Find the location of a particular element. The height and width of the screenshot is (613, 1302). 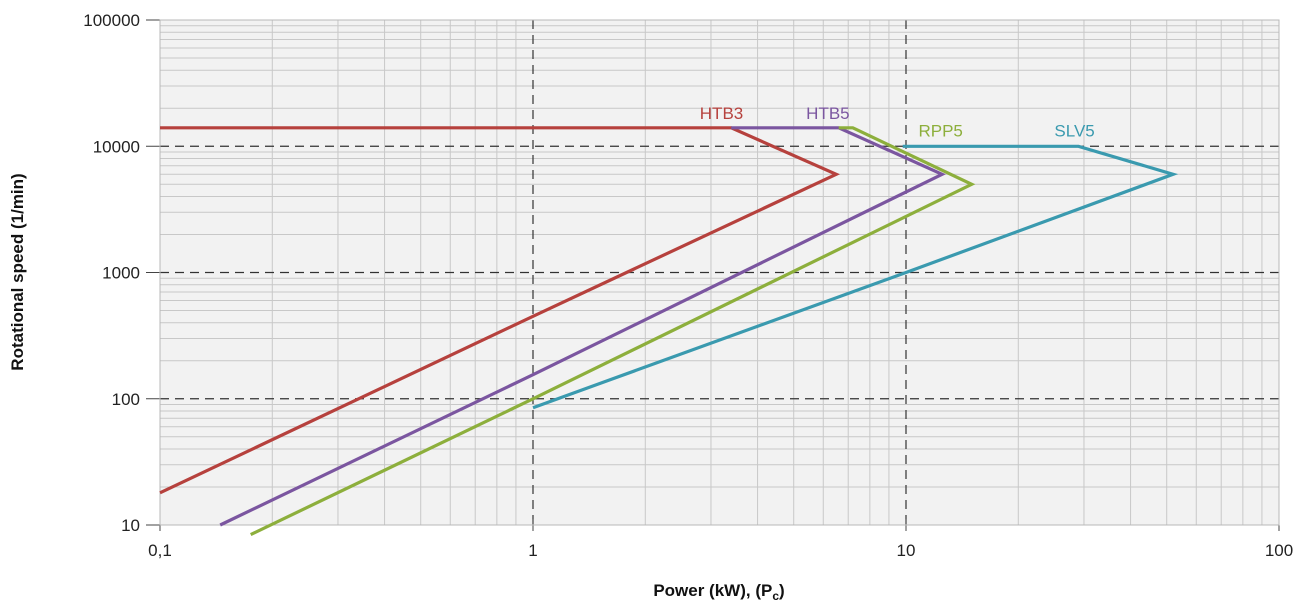

series-label-slv5: SLV5 is located at coordinates (1074, 130).